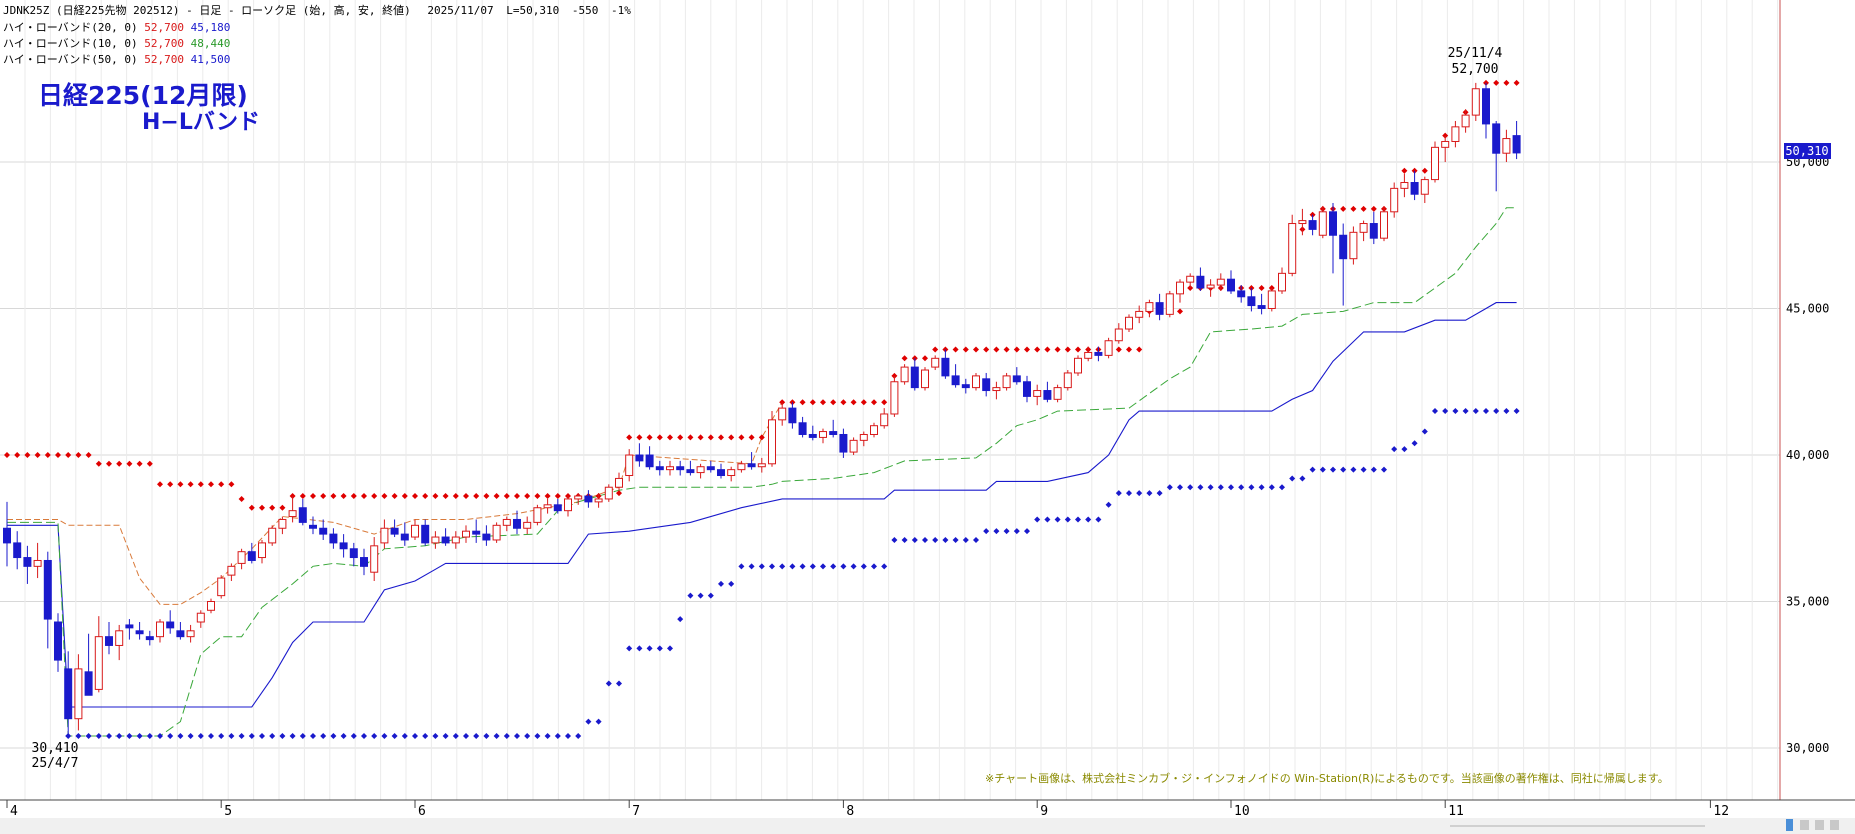 The width and height of the screenshot is (1855, 834). What do you see at coordinates (1819, 825) in the screenshot?
I see `zoom-in-button` at bounding box center [1819, 825].